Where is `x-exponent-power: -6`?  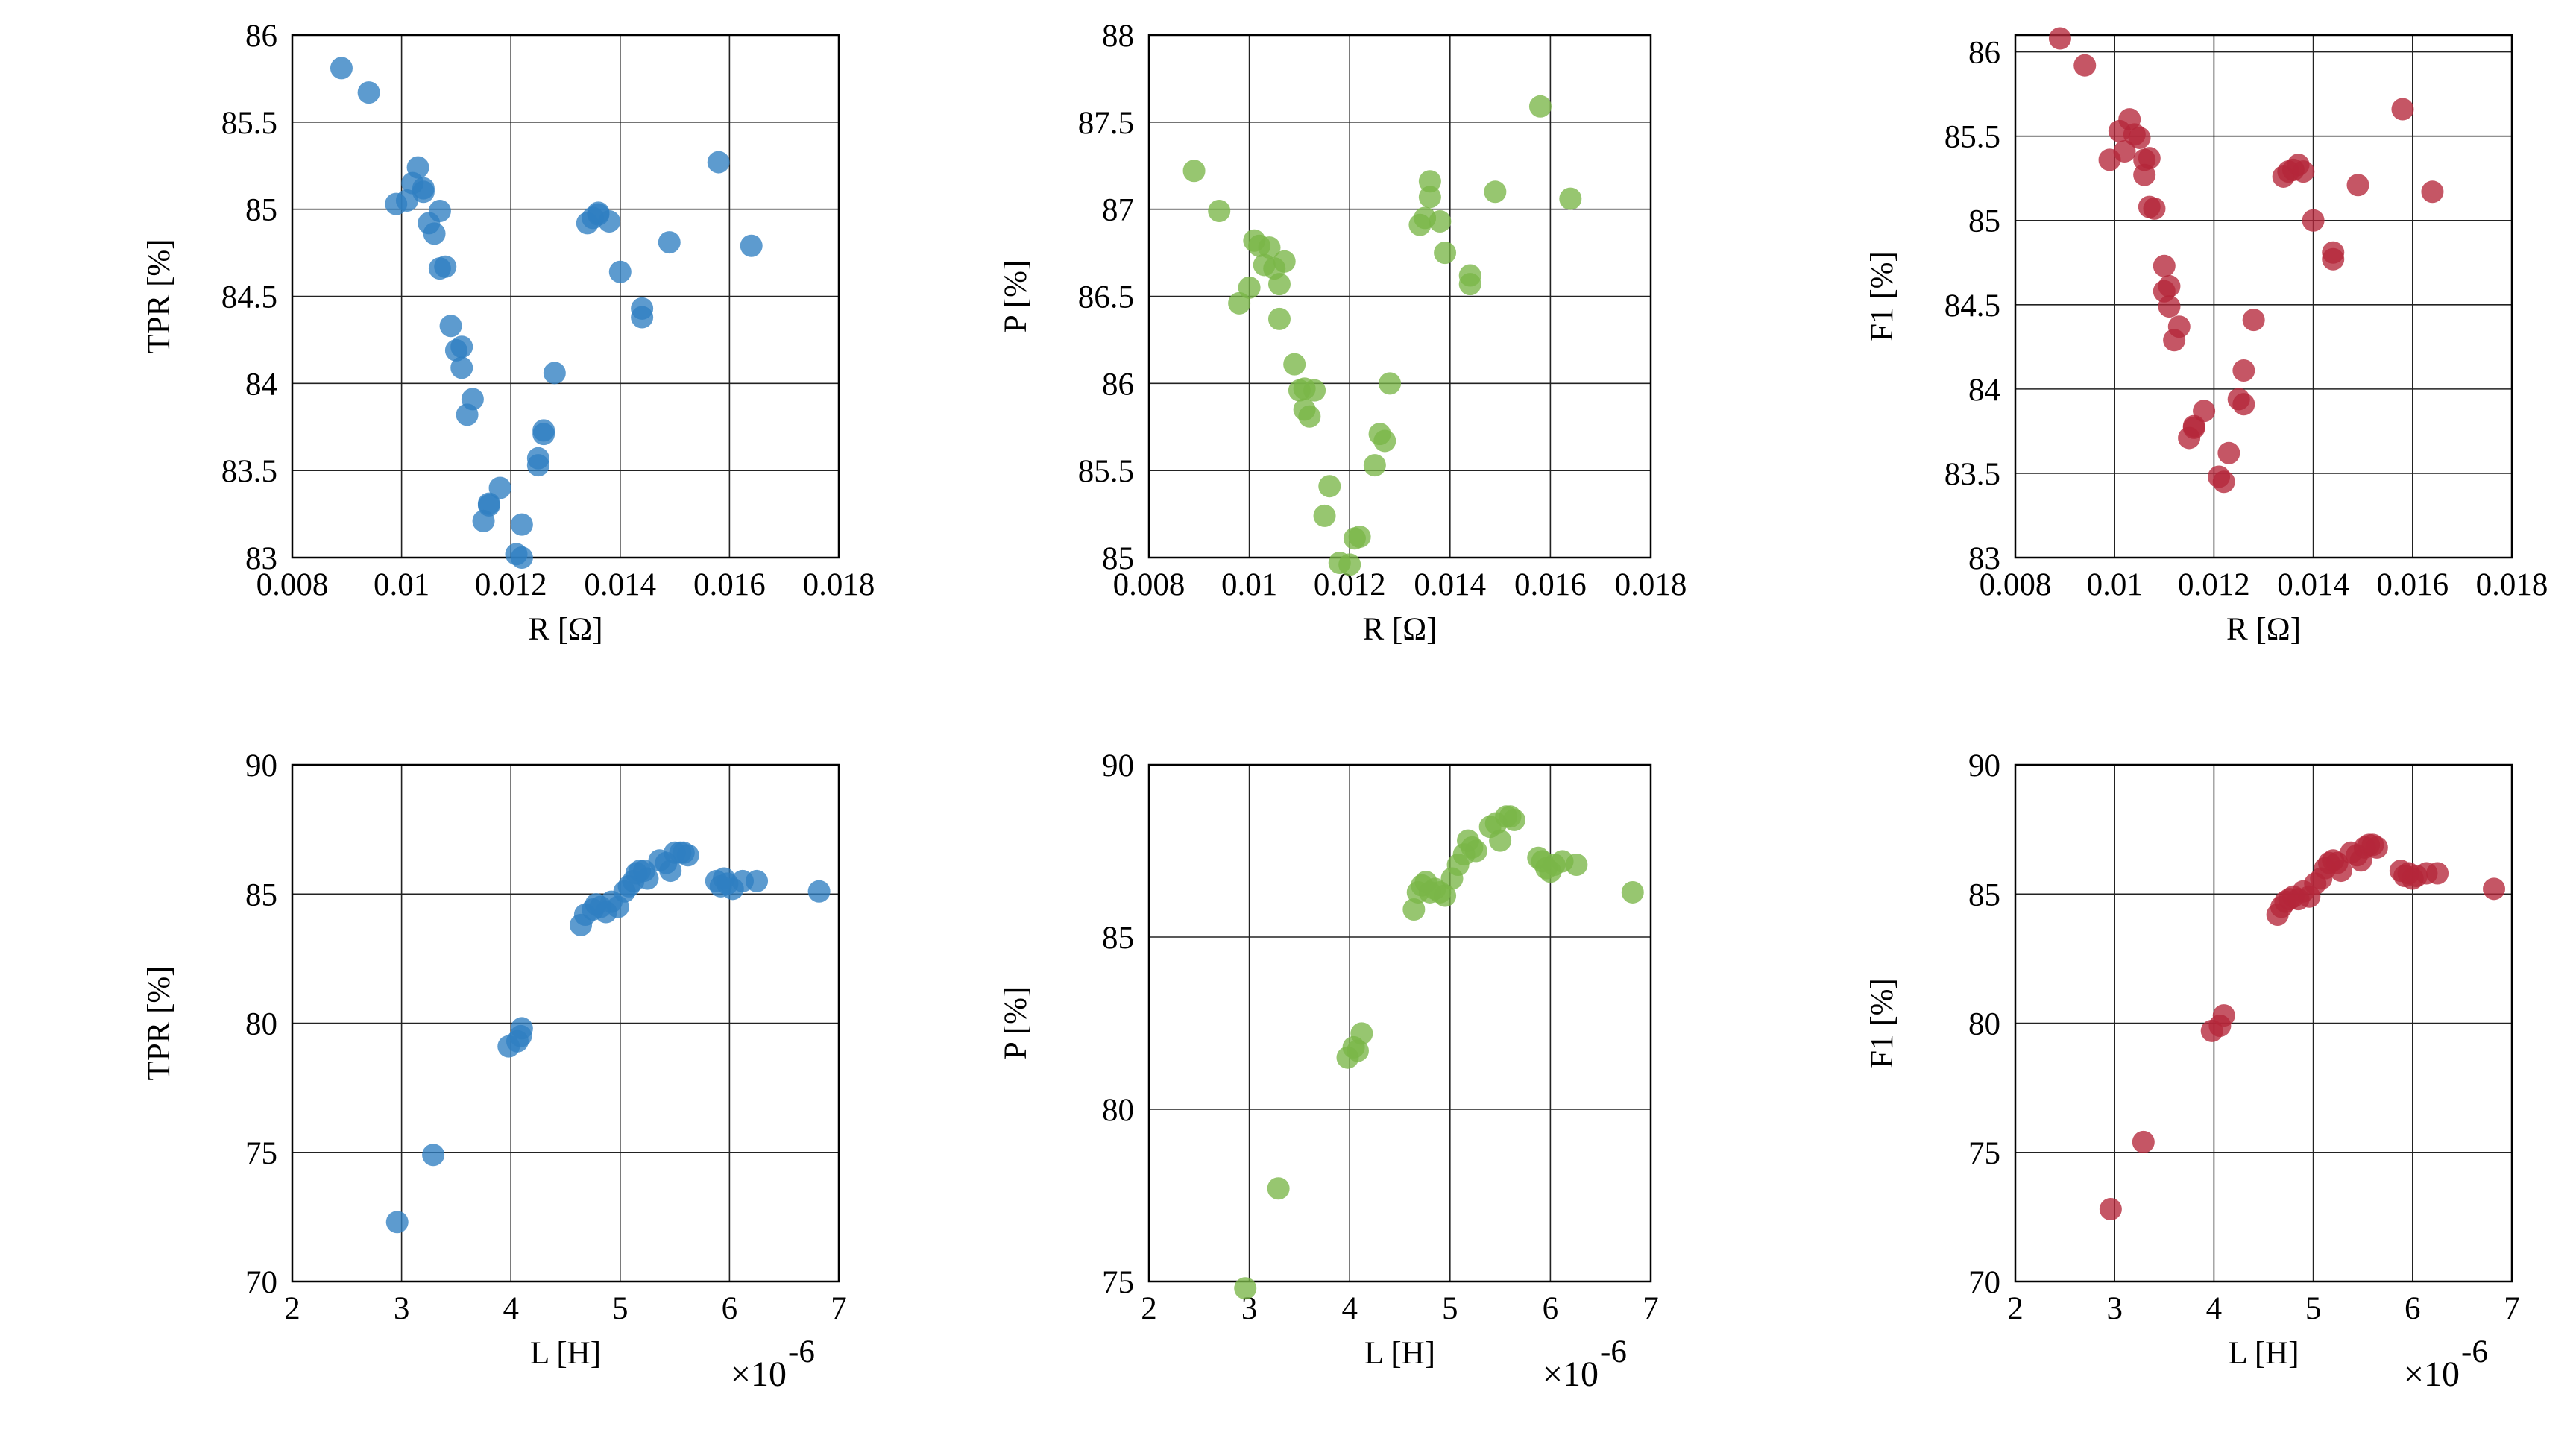 x-exponent-power: -6 is located at coordinates (2474, 1351).